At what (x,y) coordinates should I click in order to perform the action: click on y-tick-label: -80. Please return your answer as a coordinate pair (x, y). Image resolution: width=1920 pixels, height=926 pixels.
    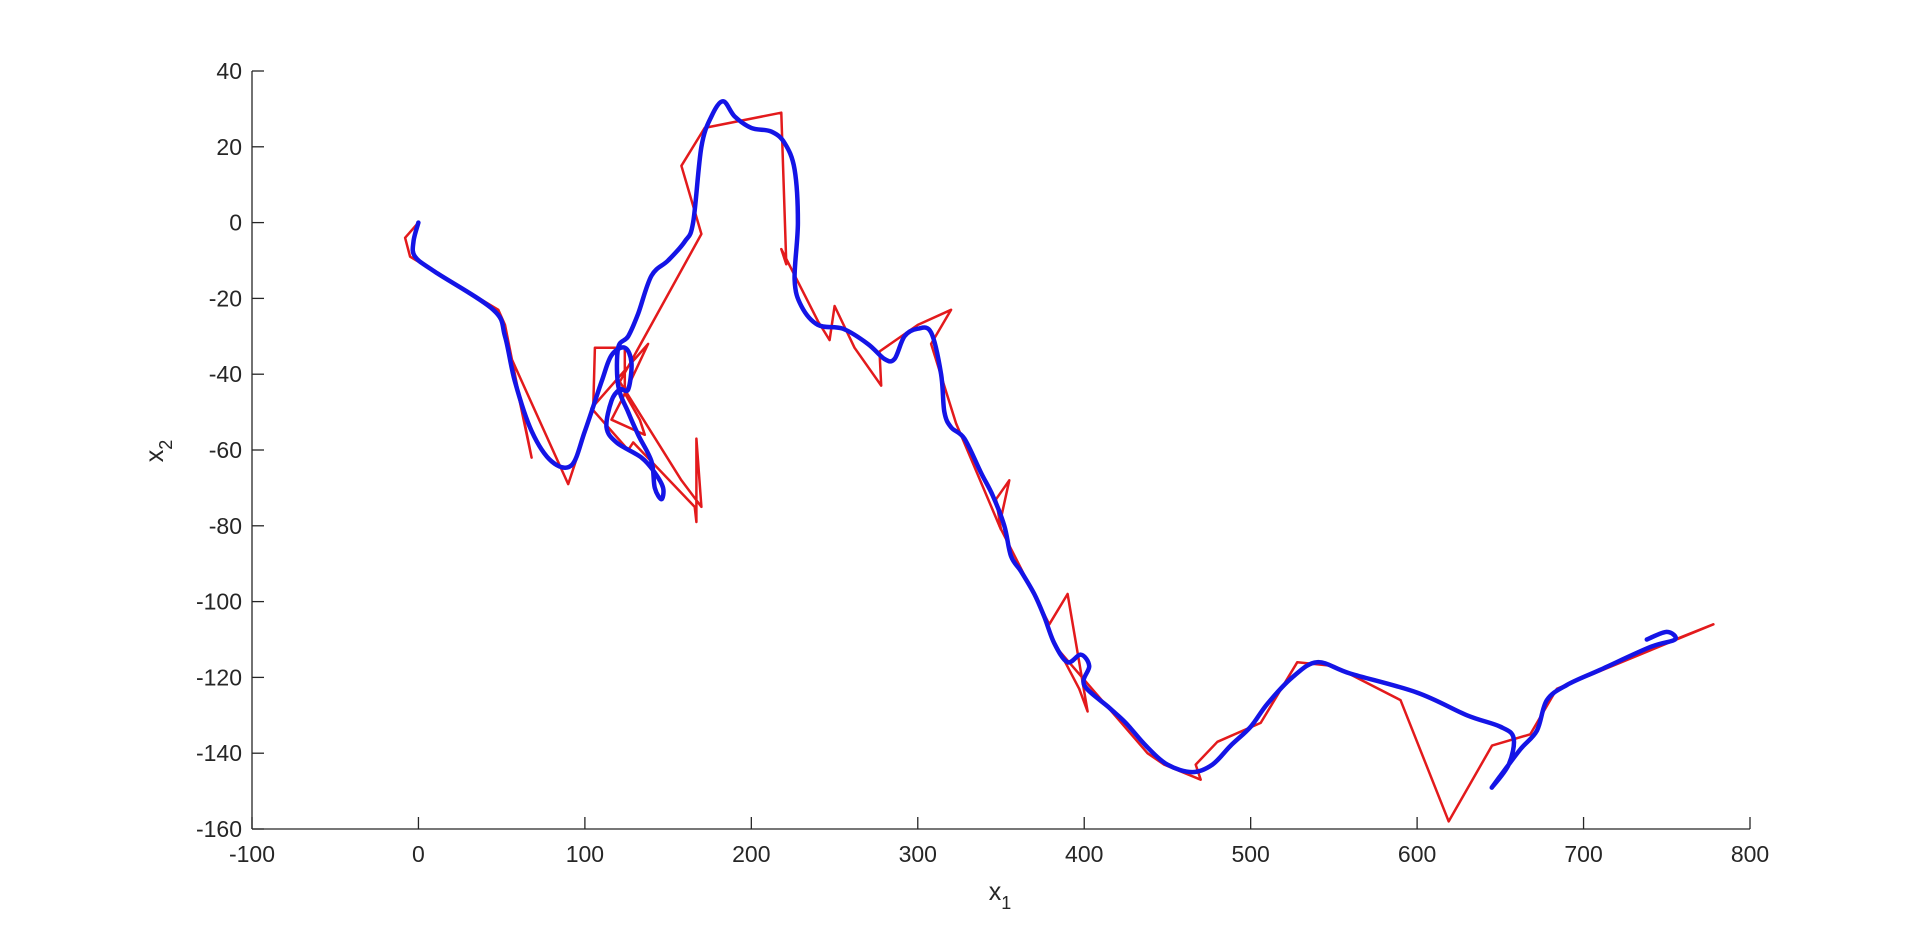
    Looking at the image, I should click on (225, 526).